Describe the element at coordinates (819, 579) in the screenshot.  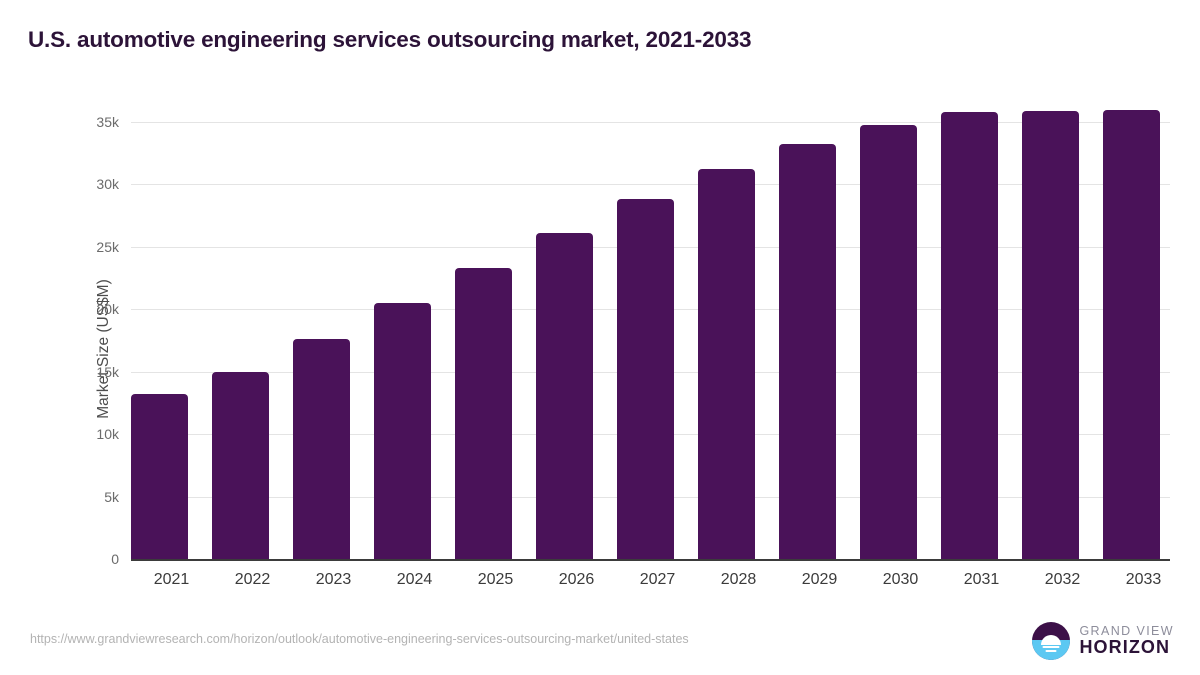
I see `x-axis-tick-label: 2029` at that location.